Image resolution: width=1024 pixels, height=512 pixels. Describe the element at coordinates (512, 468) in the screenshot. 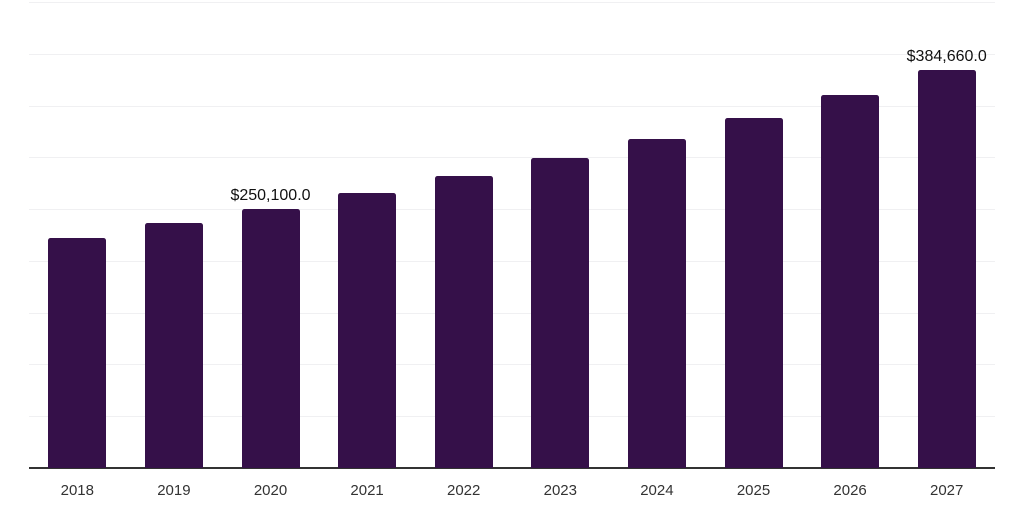

I see `x-axis-line` at that location.